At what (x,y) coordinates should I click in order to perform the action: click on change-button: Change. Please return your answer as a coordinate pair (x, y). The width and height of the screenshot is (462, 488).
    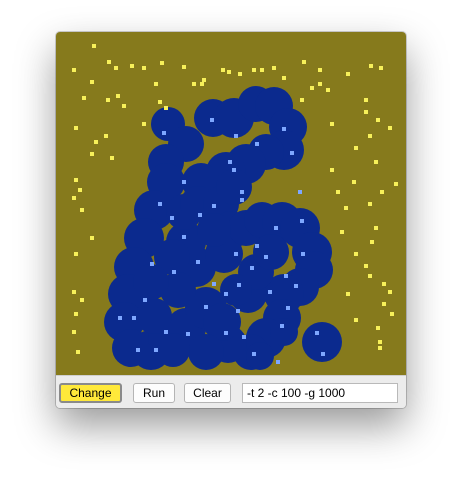
    Looking at the image, I should click on (90, 393).